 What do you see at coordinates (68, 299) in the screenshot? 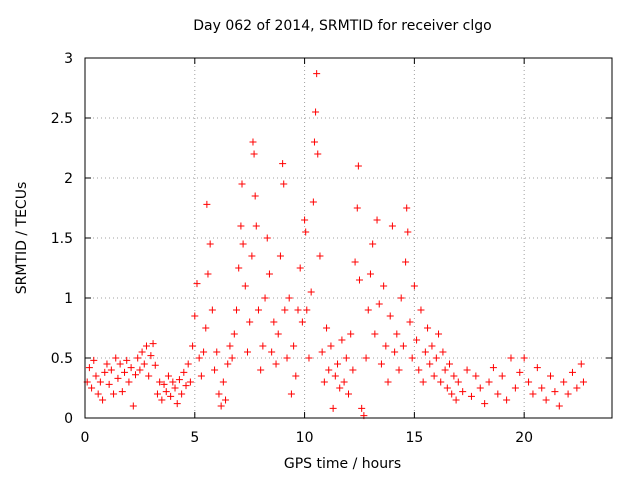
I see `y-tick-label: 1` at bounding box center [68, 299].